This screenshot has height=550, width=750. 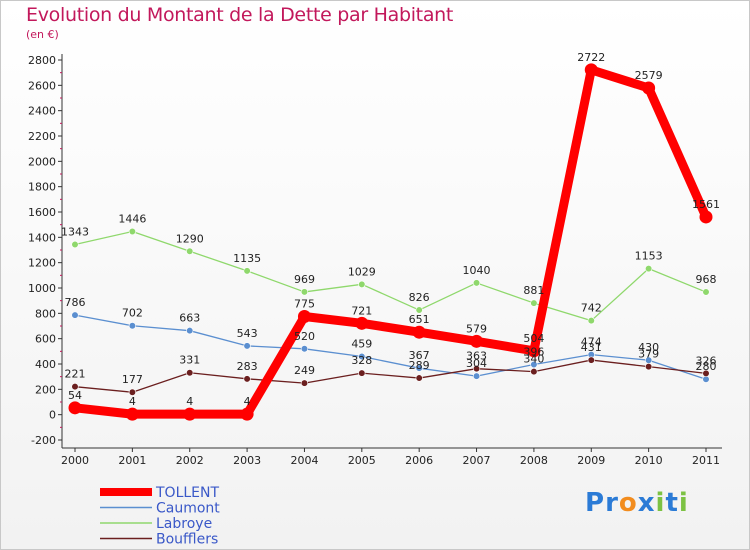 What do you see at coordinates (52, 415) in the screenshot?
I see `y-tick-label: 0` at bounding box center [52, 415].